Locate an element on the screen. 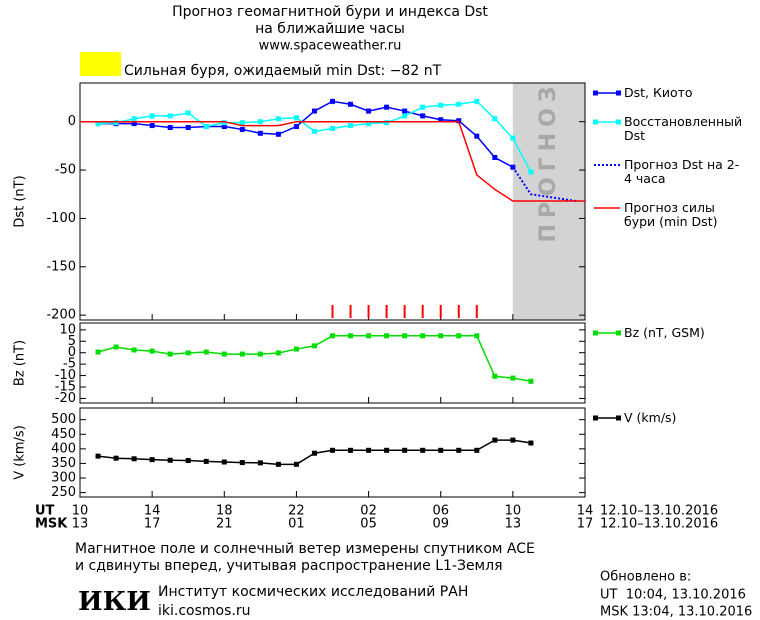  y-axis-label: Dst (nT) is located at coordinates (20, 201).